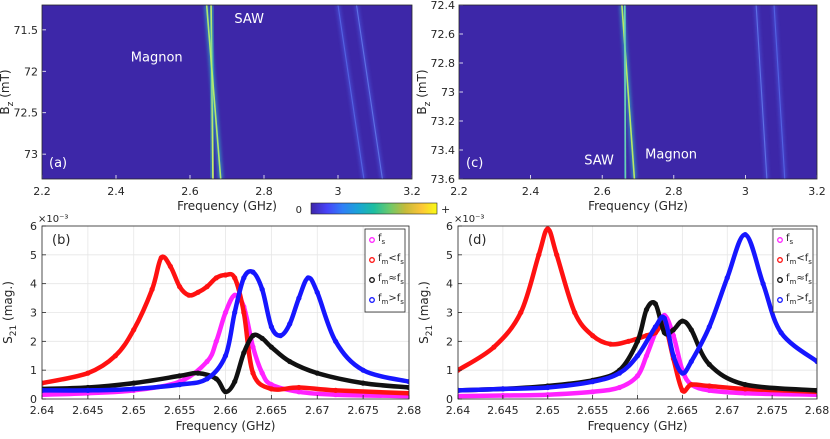 This screenshot has width=830, height=439. What do you see at coordinates (384, 242) in the screenshot?
I see `legend-label-sub: s` at bounding box center [384, 242].